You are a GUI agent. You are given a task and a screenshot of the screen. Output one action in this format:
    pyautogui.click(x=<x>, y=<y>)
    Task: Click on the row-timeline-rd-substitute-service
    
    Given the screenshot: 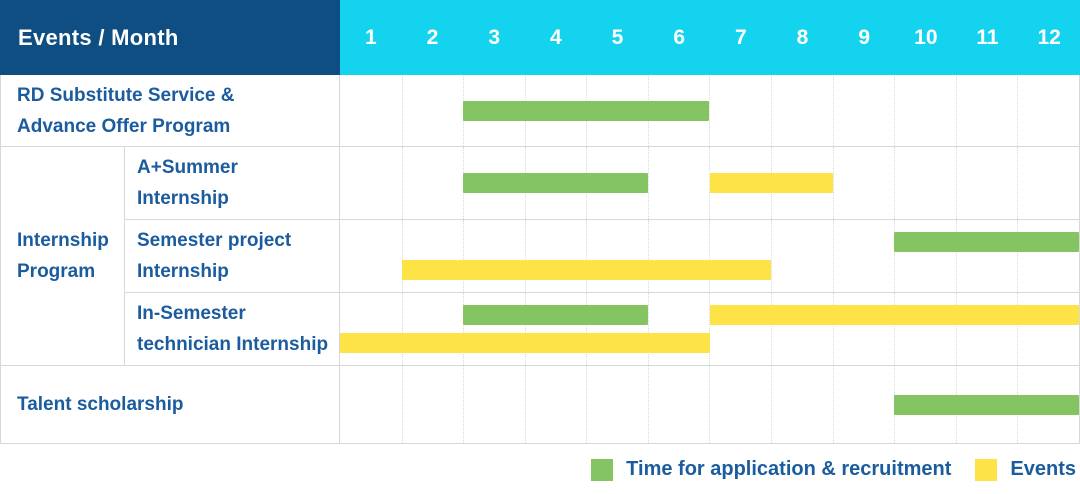 What is the action you would take?
    pyautogui.click(x=709, y=110)
    